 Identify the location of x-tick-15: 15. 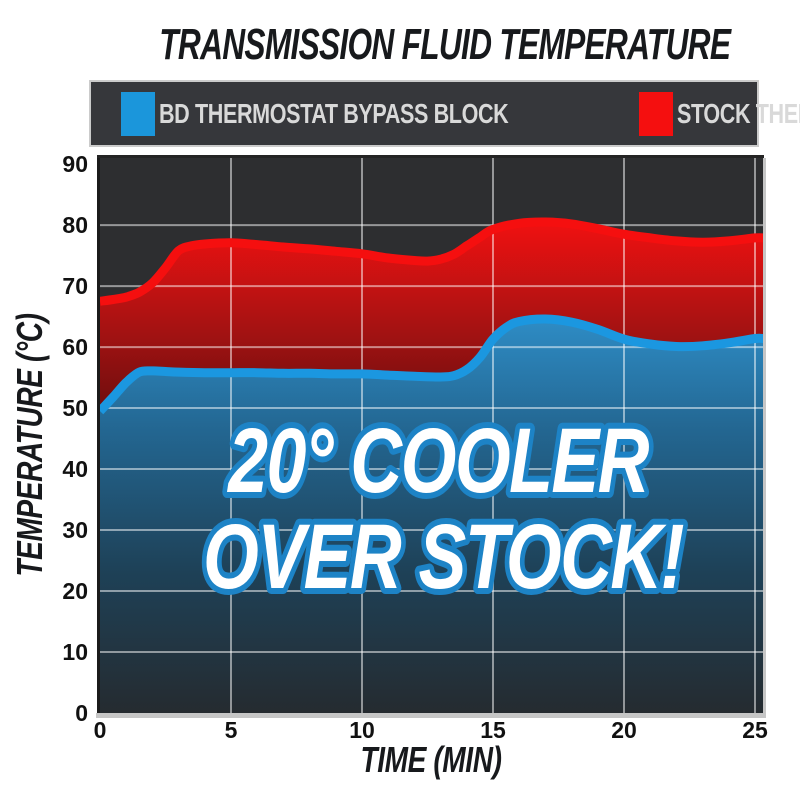
(493, 730).